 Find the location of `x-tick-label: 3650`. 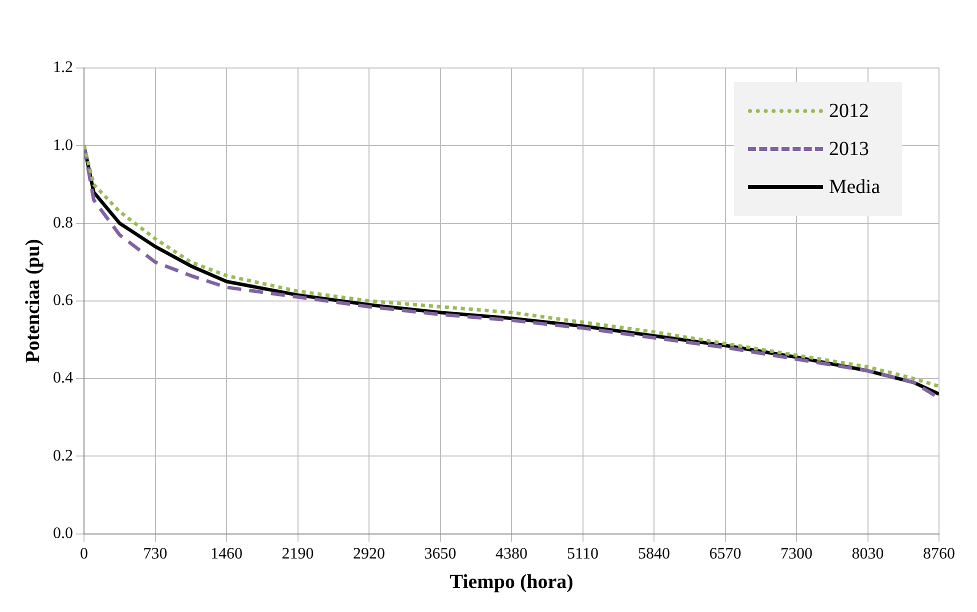

x-tick-label: 3650 is located at coordinates (440, 554).